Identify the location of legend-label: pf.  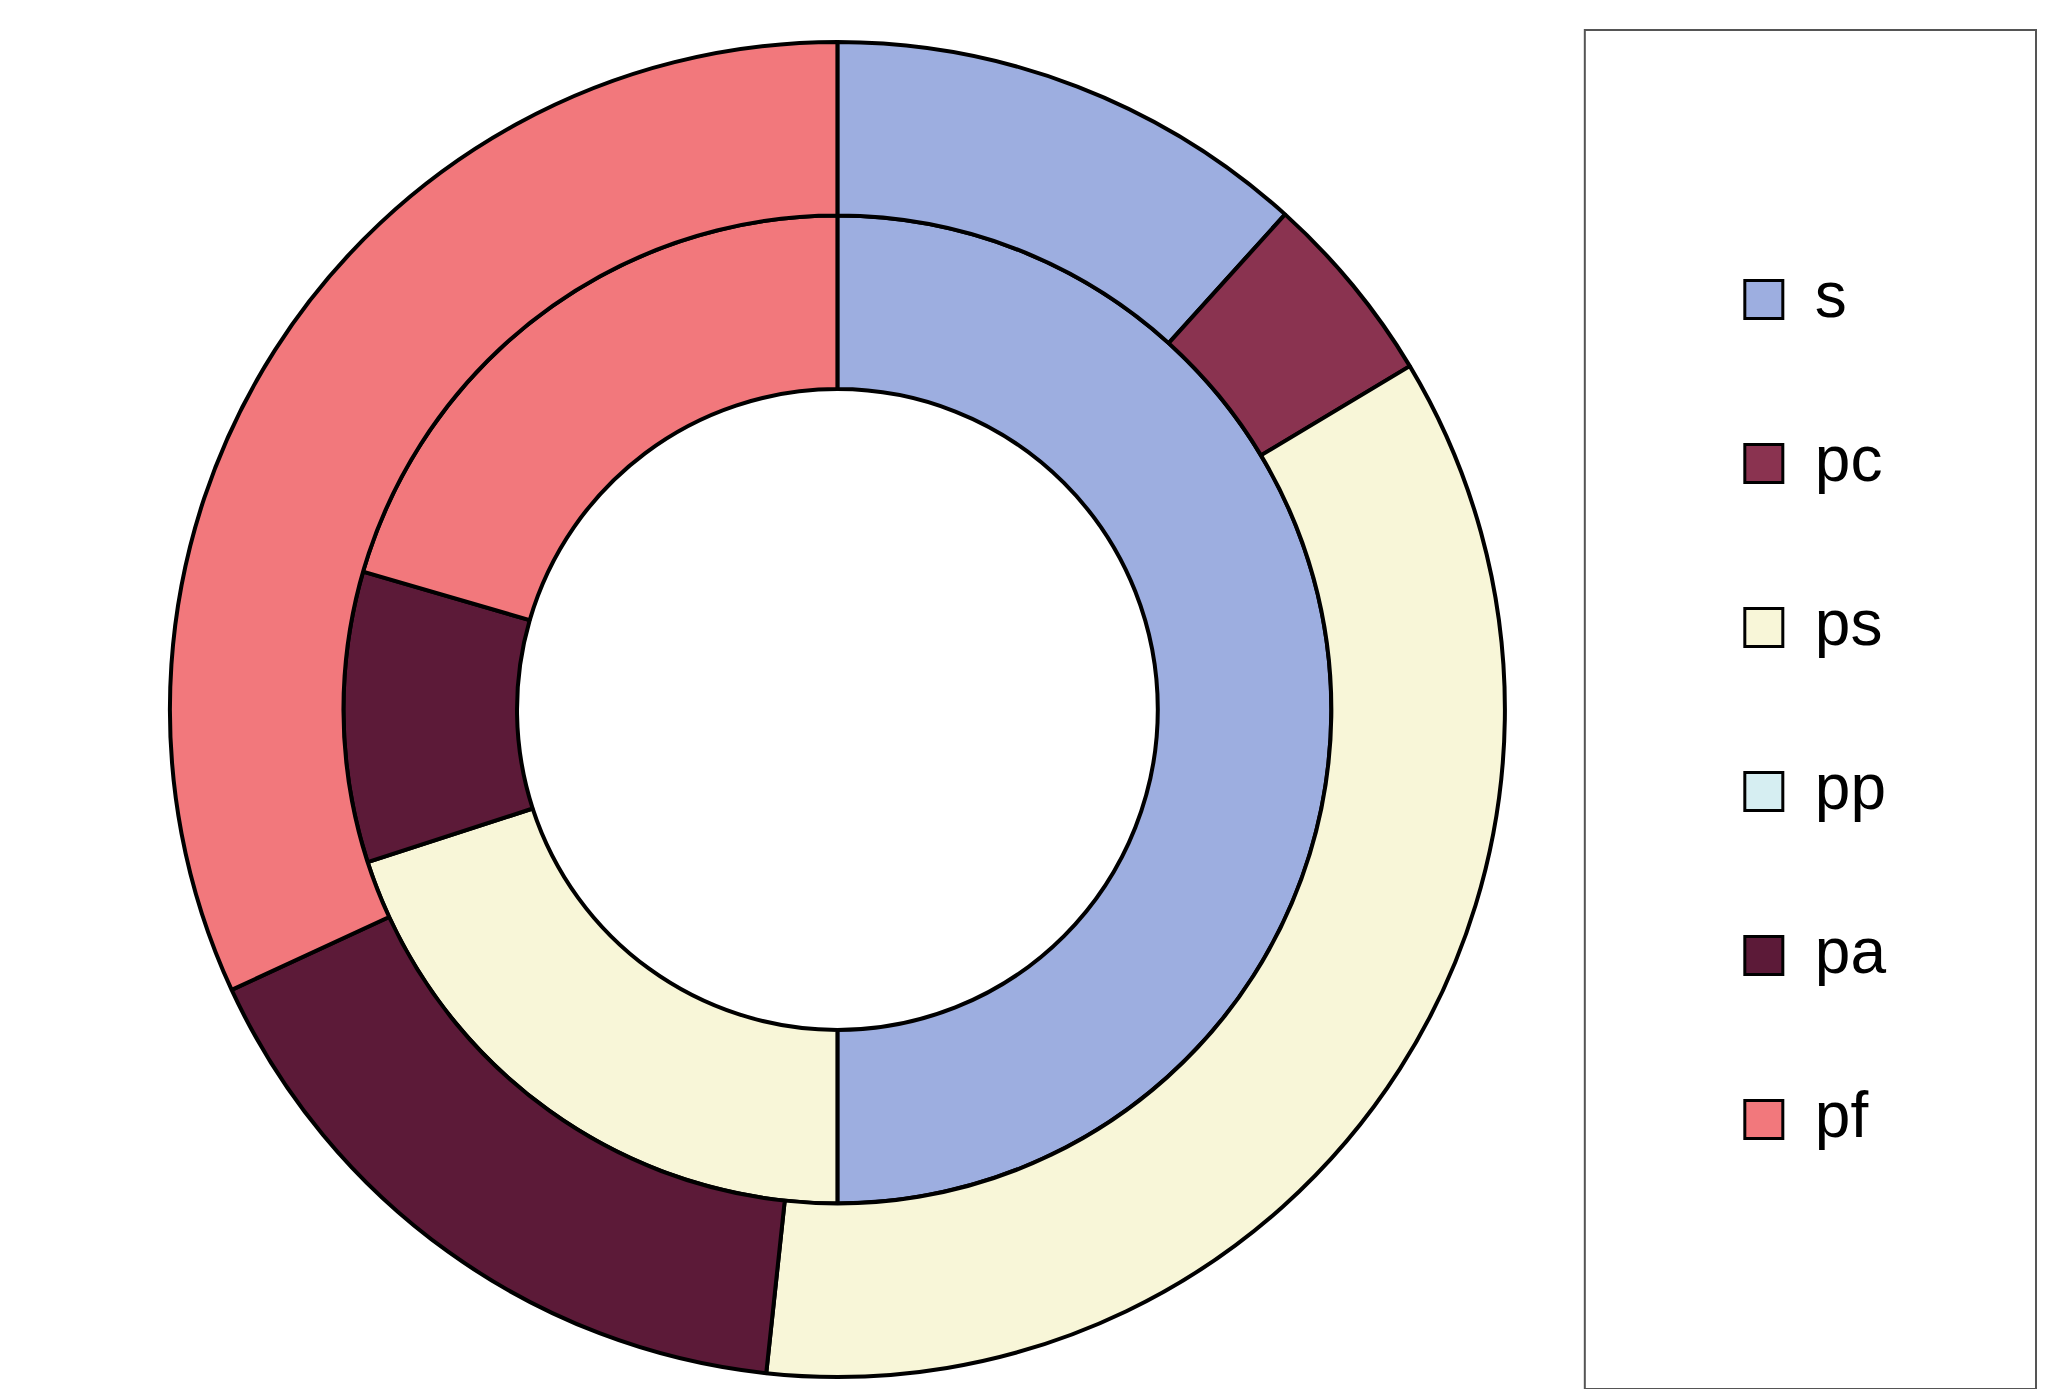
(1841, 1115).